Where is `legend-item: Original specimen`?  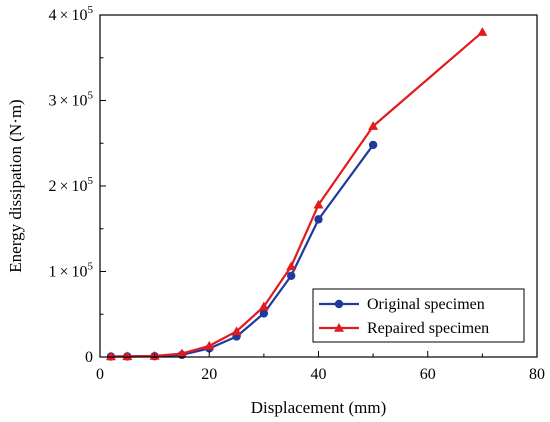
legend-item: Original specimen is located at coordinates (402, 304).